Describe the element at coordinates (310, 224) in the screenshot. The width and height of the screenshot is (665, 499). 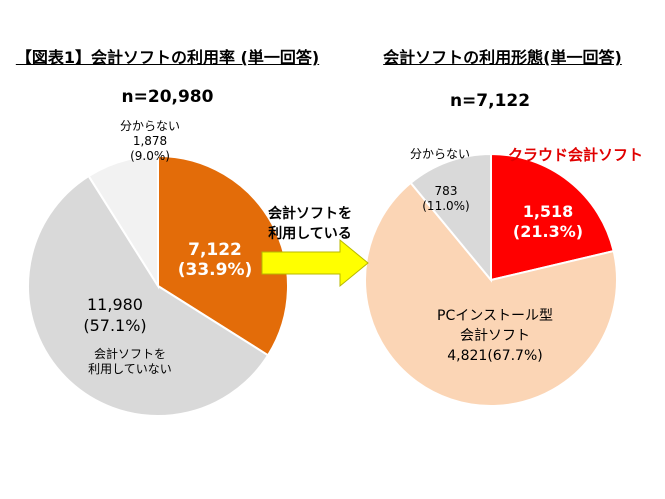
I see `arrow-label: 会計ソフトを 利用している` at that location.